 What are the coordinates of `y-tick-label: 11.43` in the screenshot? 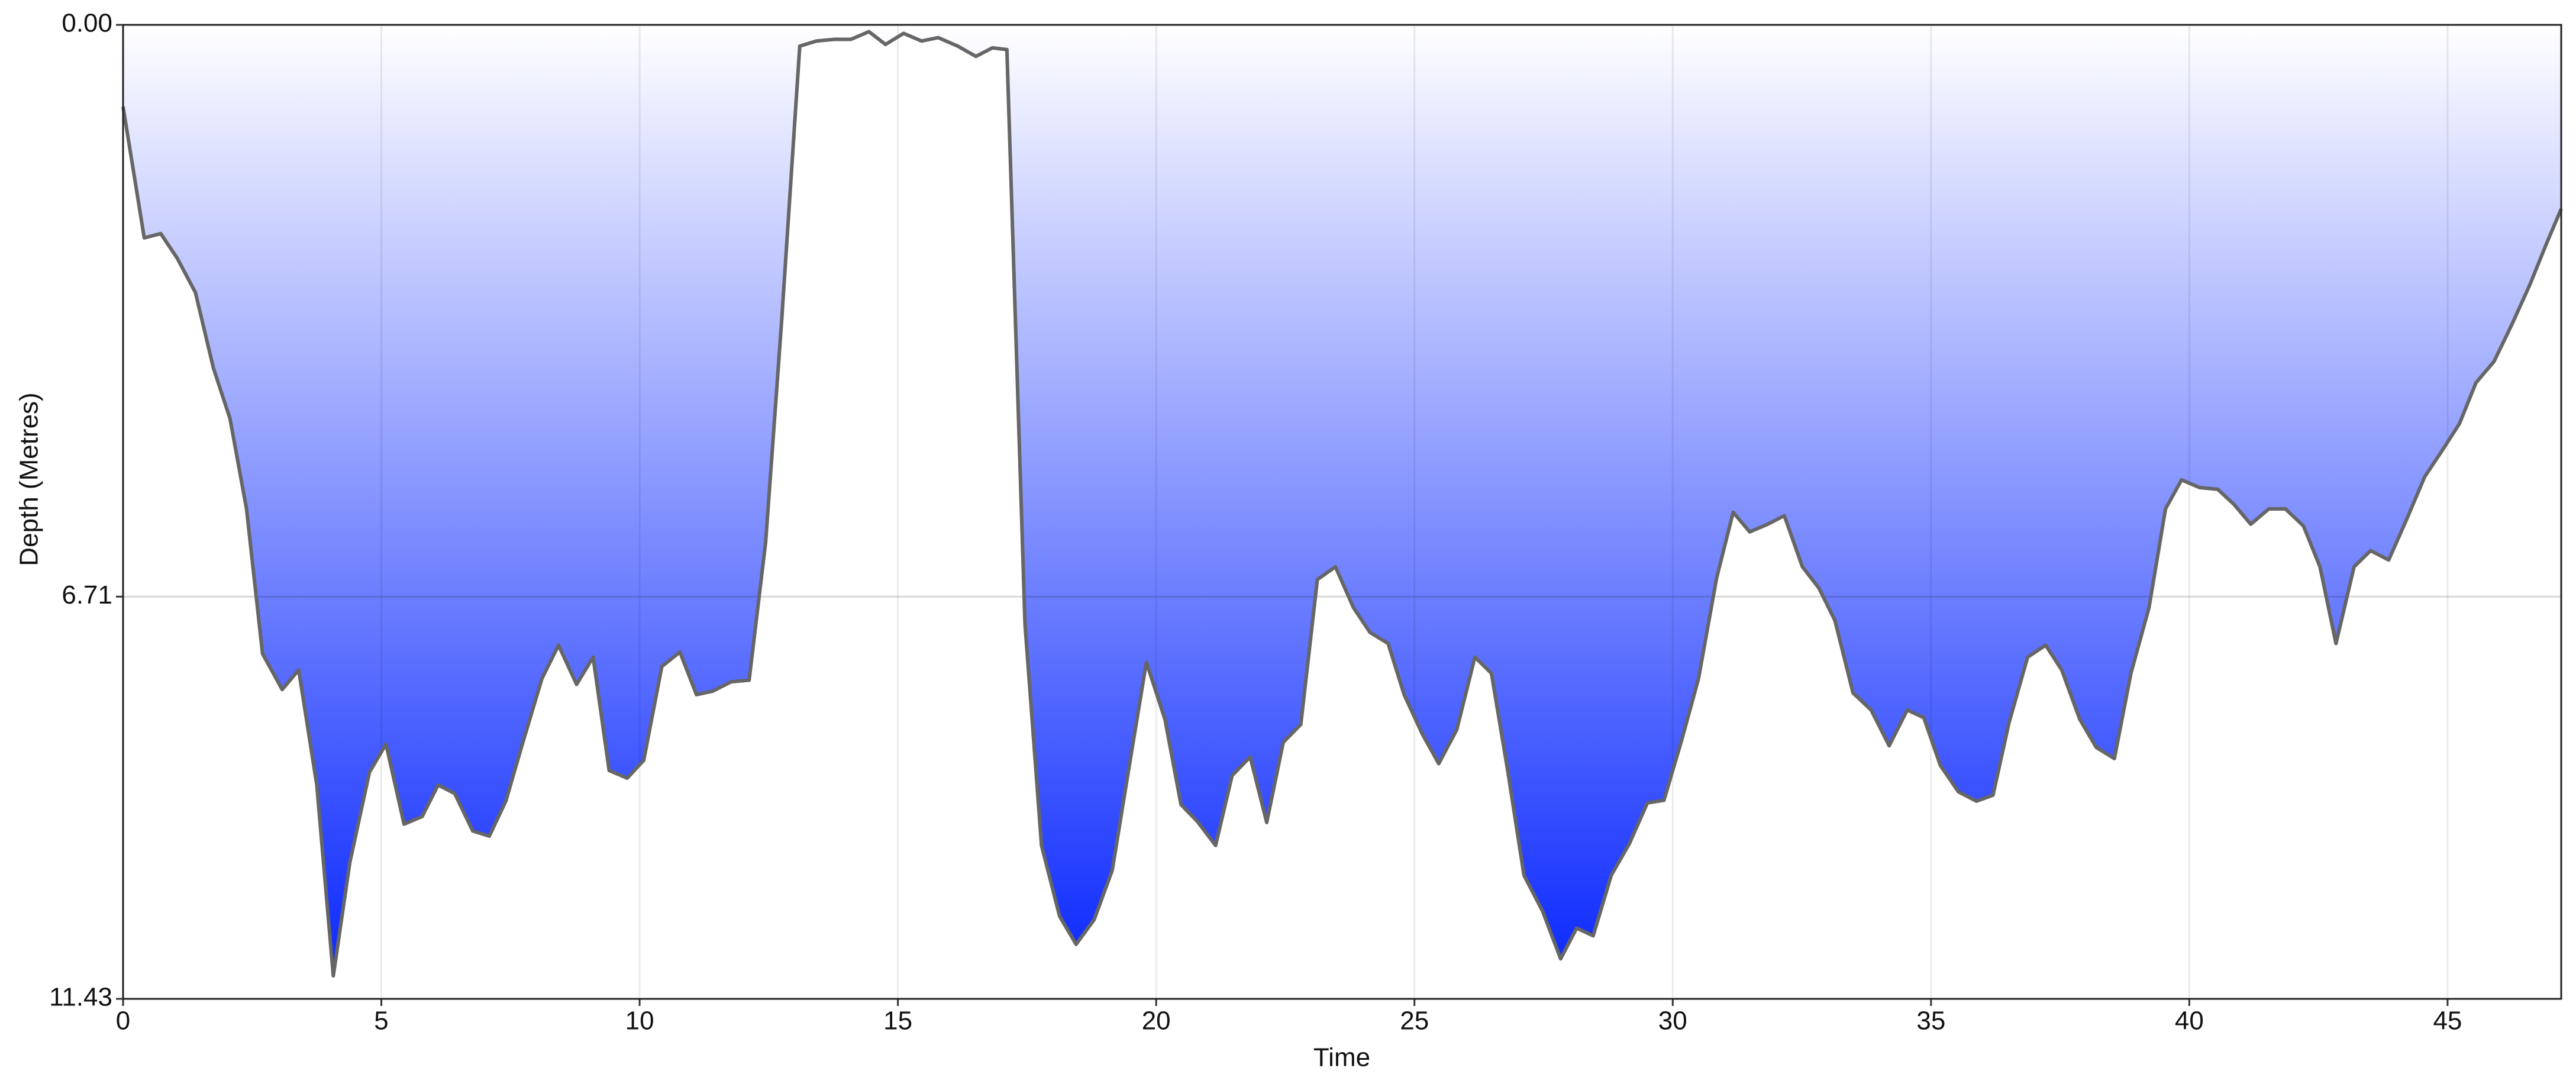 It's located at (80, 997).